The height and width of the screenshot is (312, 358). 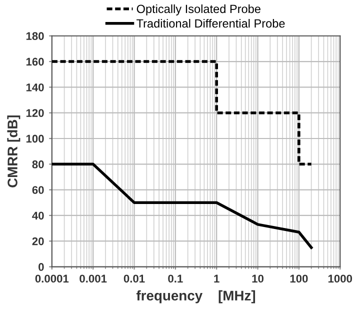 What do you see at coordinates (340, 278) in the screenshot?
I see `x-tick-label: 1000` at bounding box center [340, 278].